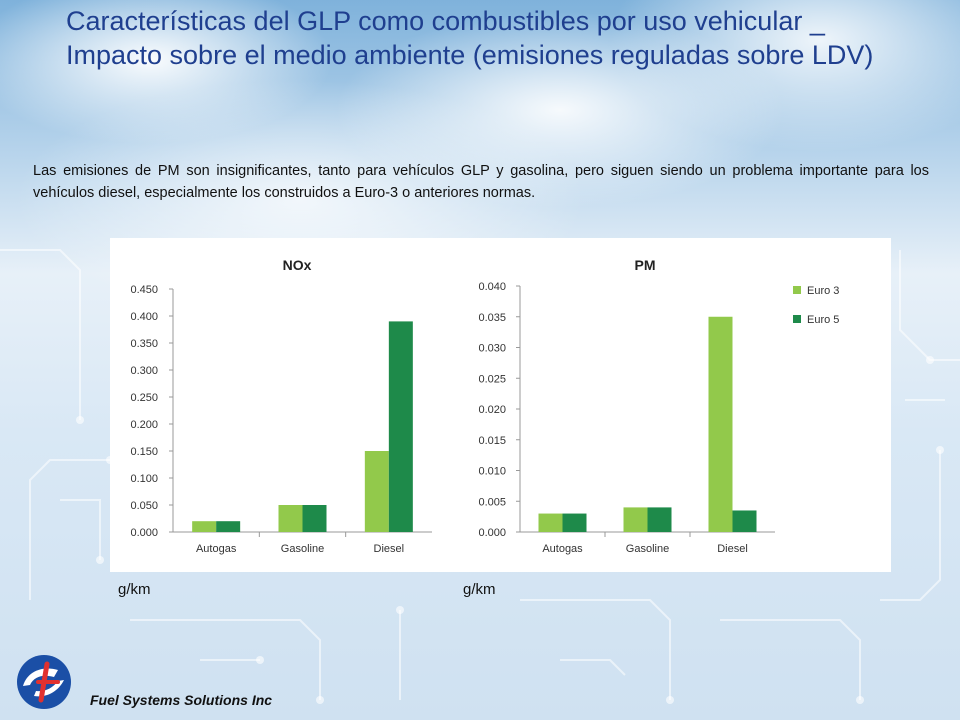 The image size is (960, 720). I want to click on fuel-systems-logo-icon, so click(44, 682).